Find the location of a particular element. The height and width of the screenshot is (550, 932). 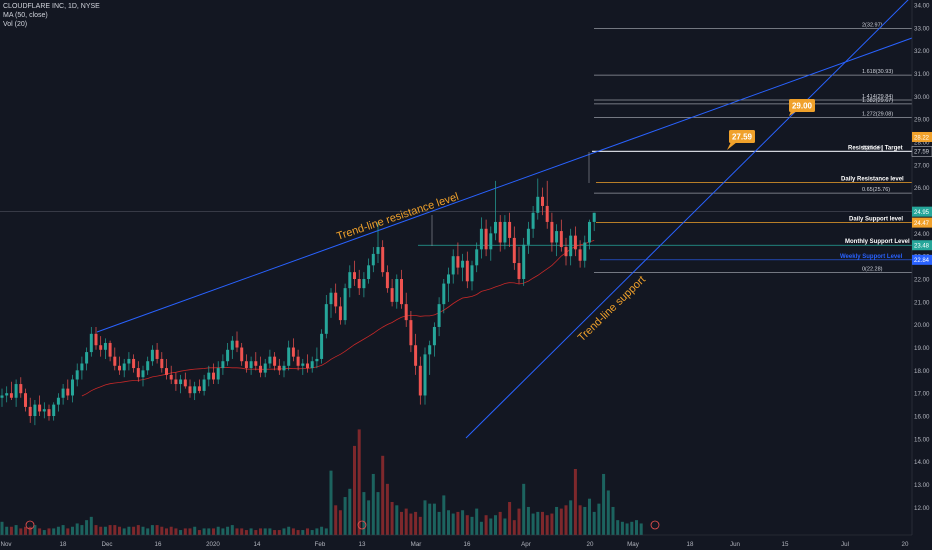

fib-label: 1.382(29.67) is located at coordinates (877, 101).